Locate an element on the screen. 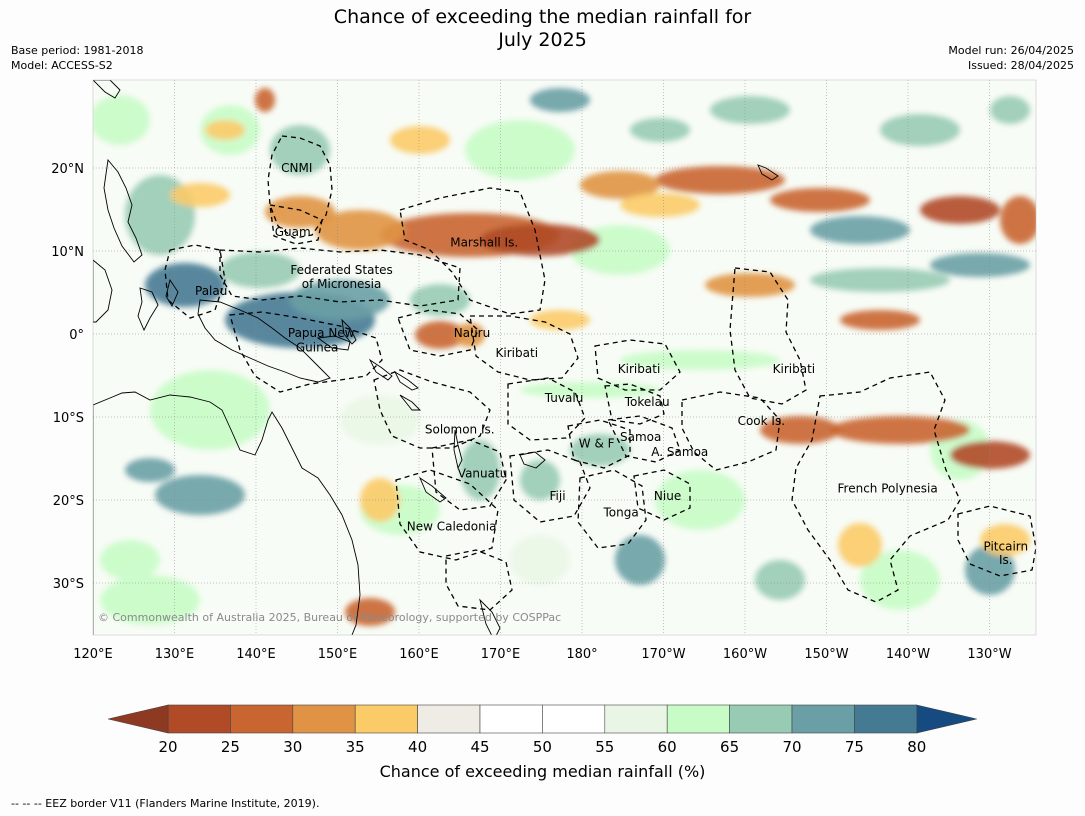 The width and height of the screenshot is (1085, 816). region-label-png1: Papua New is located at coordinates (321, 333).